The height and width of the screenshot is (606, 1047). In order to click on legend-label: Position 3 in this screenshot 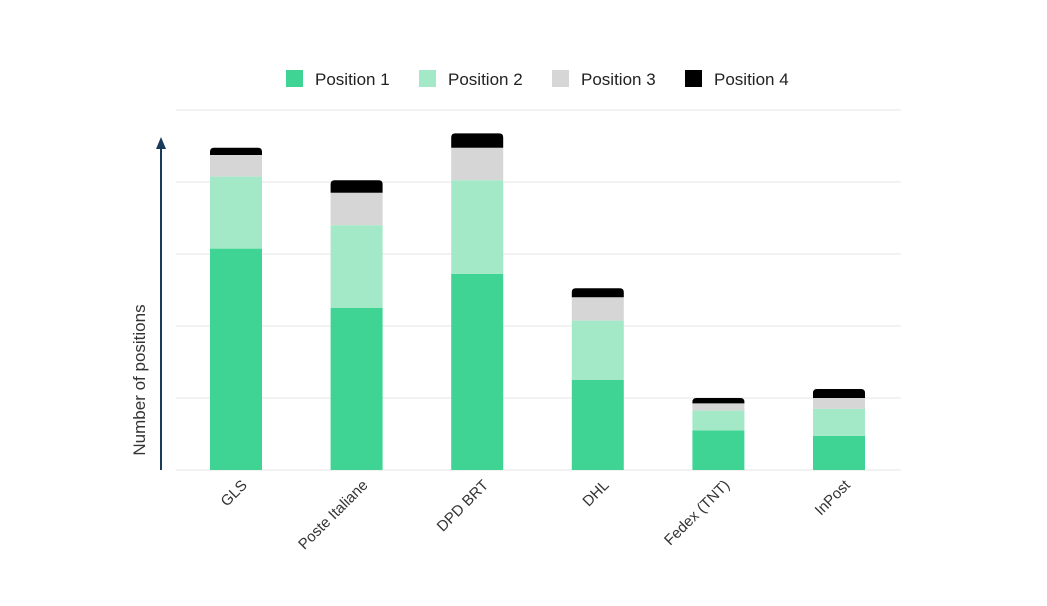, I will do `click(618, 79)`.